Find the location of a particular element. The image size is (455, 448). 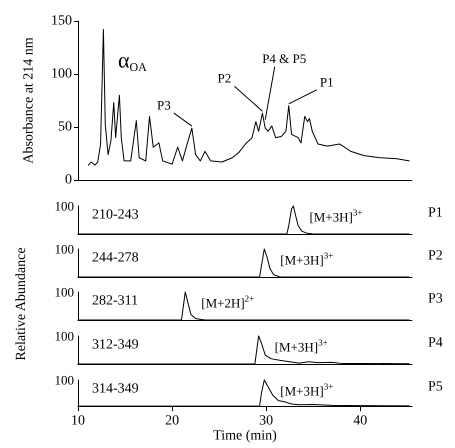

y-tick-label: 50 is located at coordinates (65, 127).